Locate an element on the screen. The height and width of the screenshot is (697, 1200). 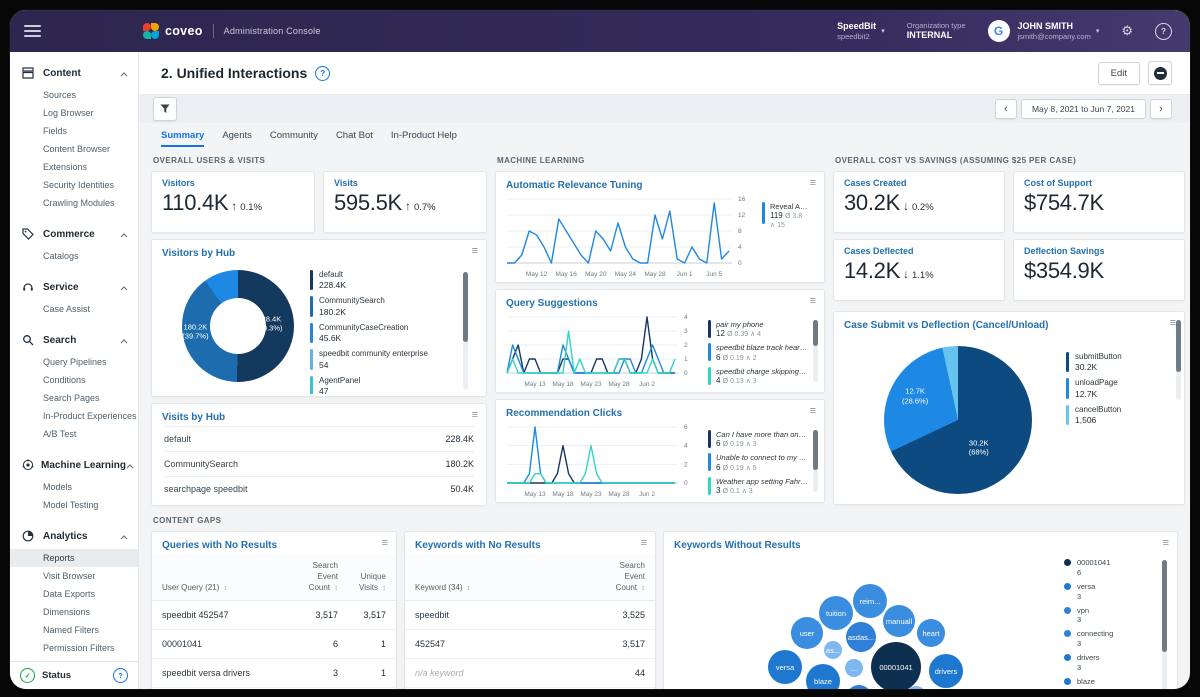
sidebar-item-reports: Reports is located at coordinates (74, 558).